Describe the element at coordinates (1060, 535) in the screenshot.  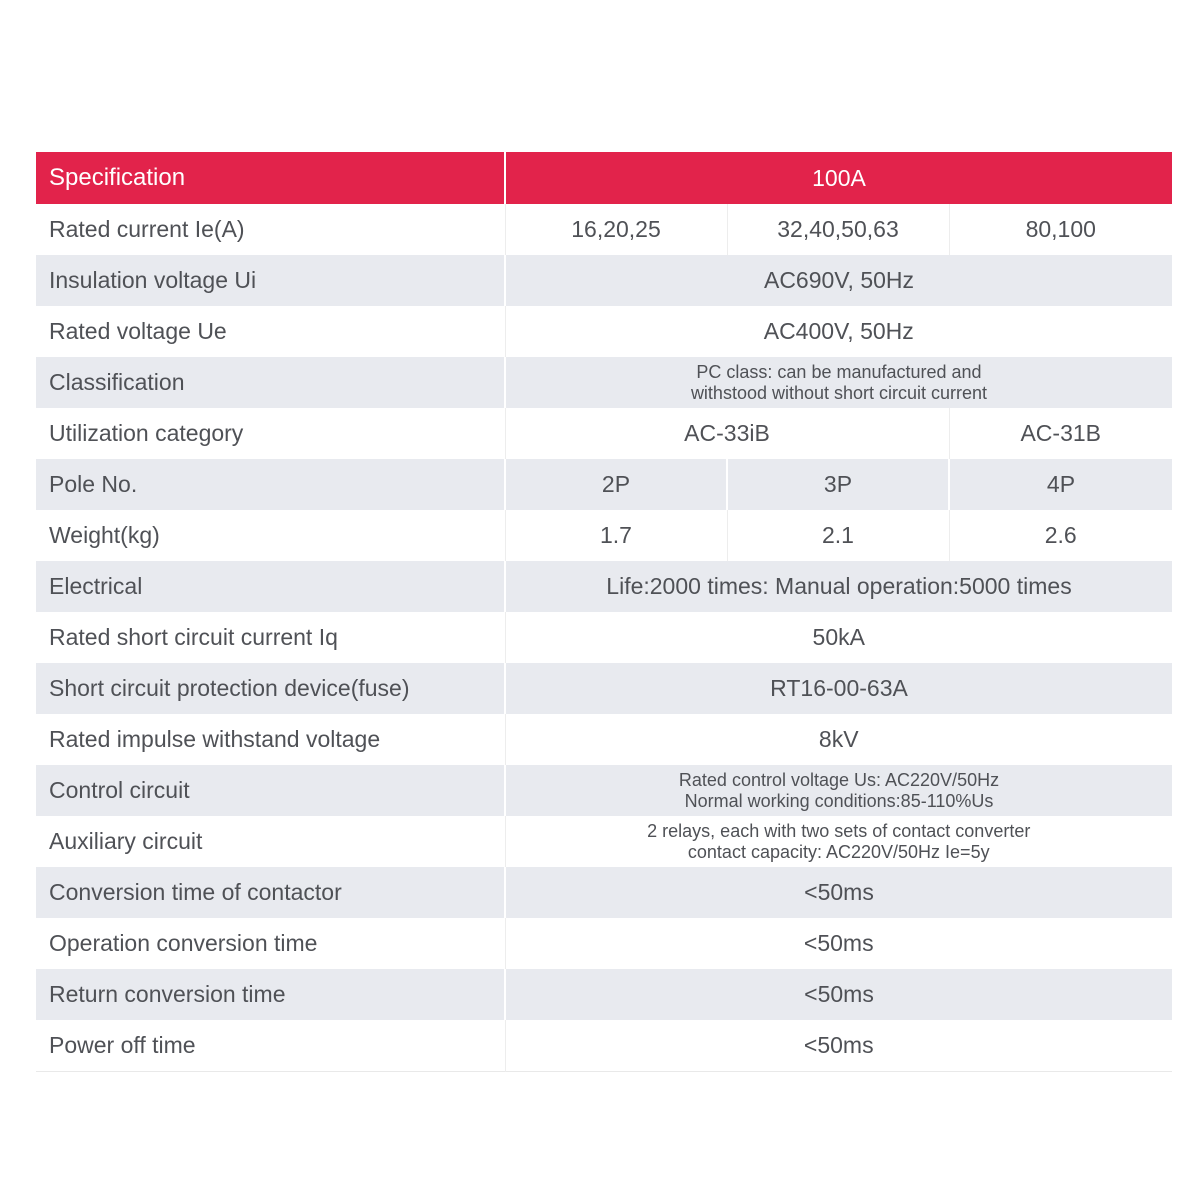
I see `row-value: 2.6` at that location.